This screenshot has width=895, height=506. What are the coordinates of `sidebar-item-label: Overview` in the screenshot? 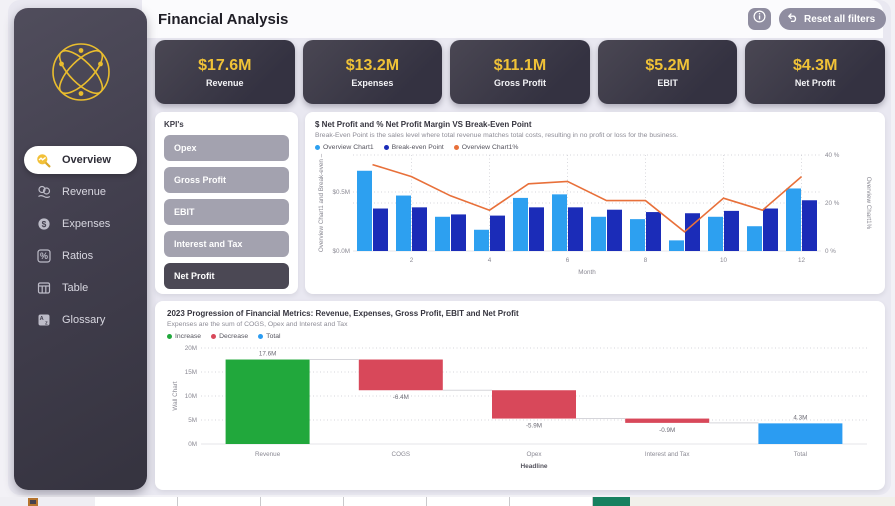 It's located at (86, 160).